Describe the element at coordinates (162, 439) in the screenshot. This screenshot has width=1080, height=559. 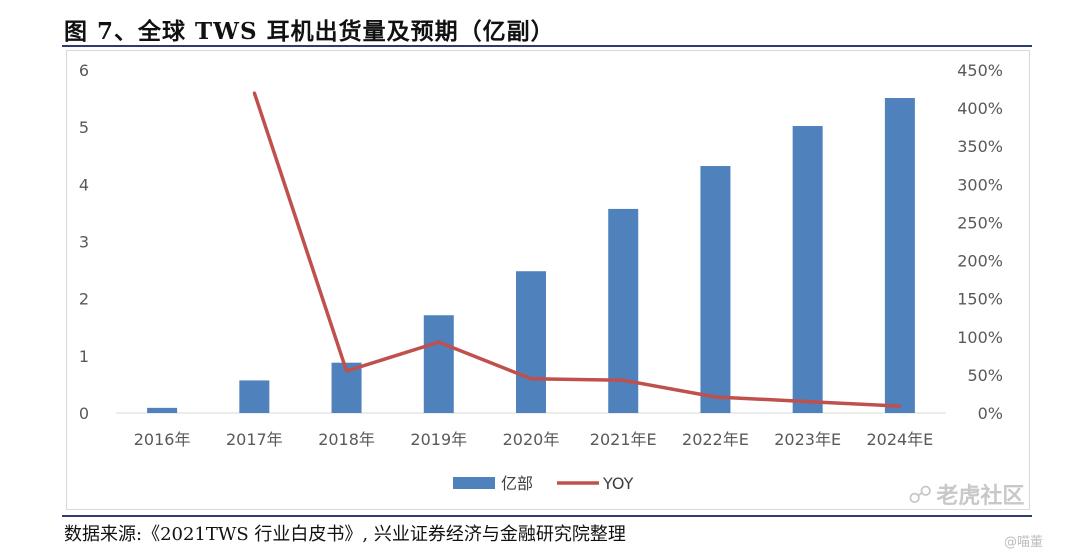
I see `x-category-label: 2016年` at that location.